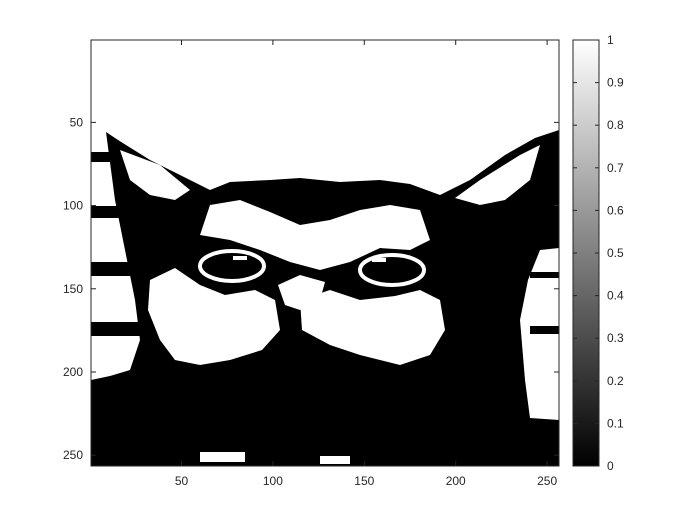 This screenshot has width=700, height=525. Describe the element at coordinates (273, 481) in the screenshot. I see `x-tick-label: 100` at that location.